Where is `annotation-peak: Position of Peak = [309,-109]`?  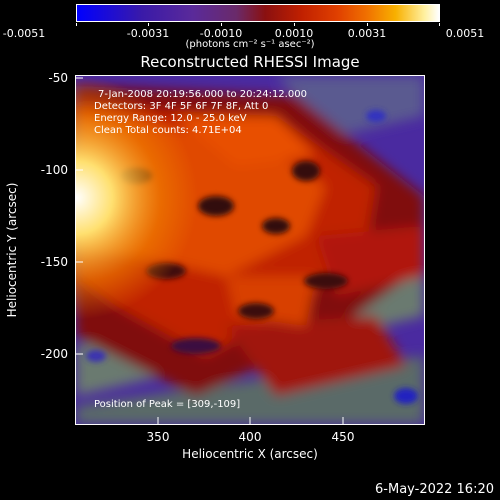 annotation-peak: Position of Peak = [309,-109] is located at coordinates (167, 404).